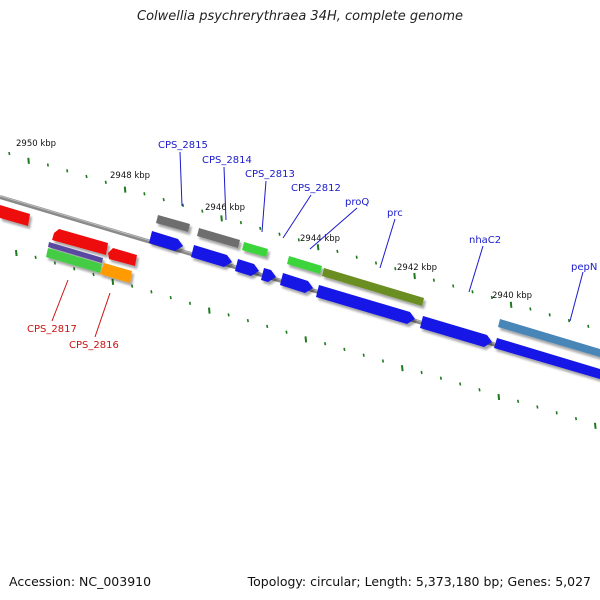 The image size is (600, 600). Describe the element at coordinates (304, 265) in the screenshot. I see `gene-cps2812-feature` at that location.